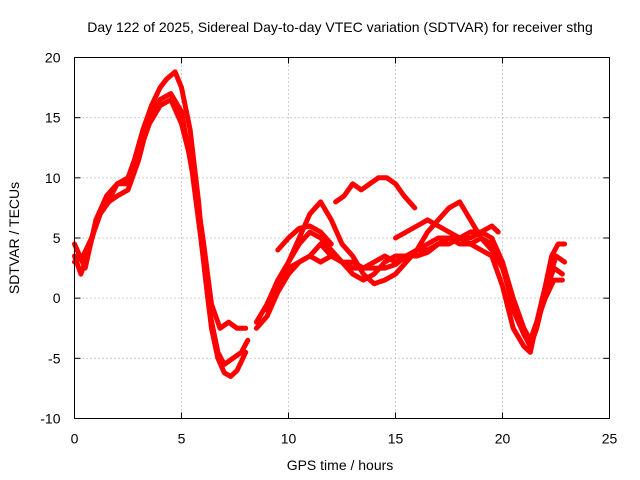  I want to click on y-tick-labels: -10 -5 0 5 10 15 20, so click(50, 238).